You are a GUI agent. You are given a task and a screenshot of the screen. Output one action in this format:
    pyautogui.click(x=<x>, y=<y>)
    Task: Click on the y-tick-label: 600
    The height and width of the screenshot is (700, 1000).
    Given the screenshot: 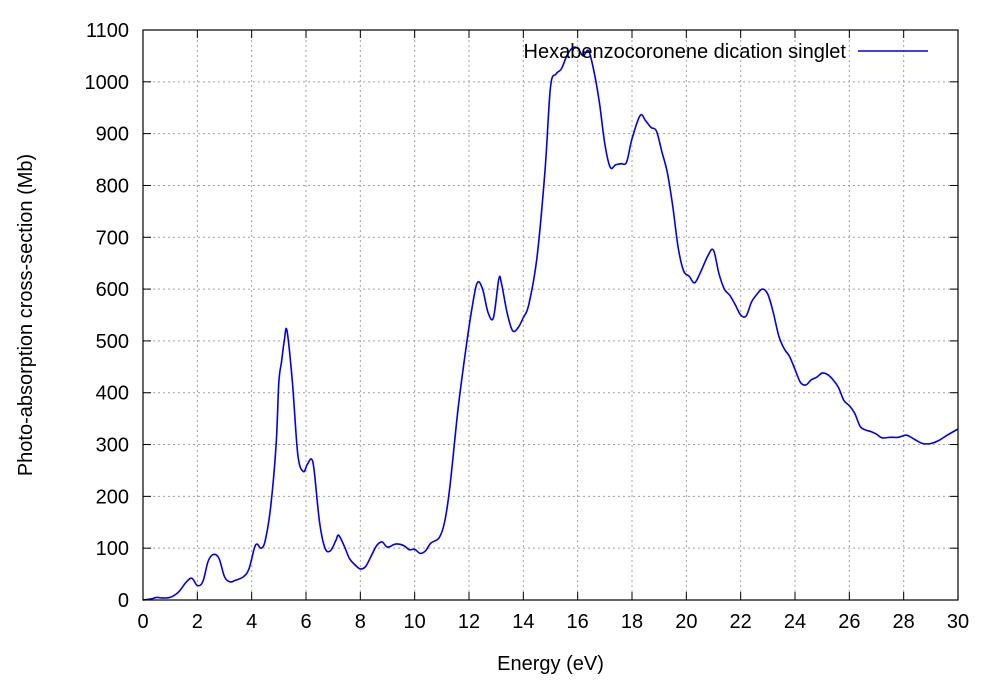 What is the action you would take?
    pyautogui.click(x=112, y=290)
    